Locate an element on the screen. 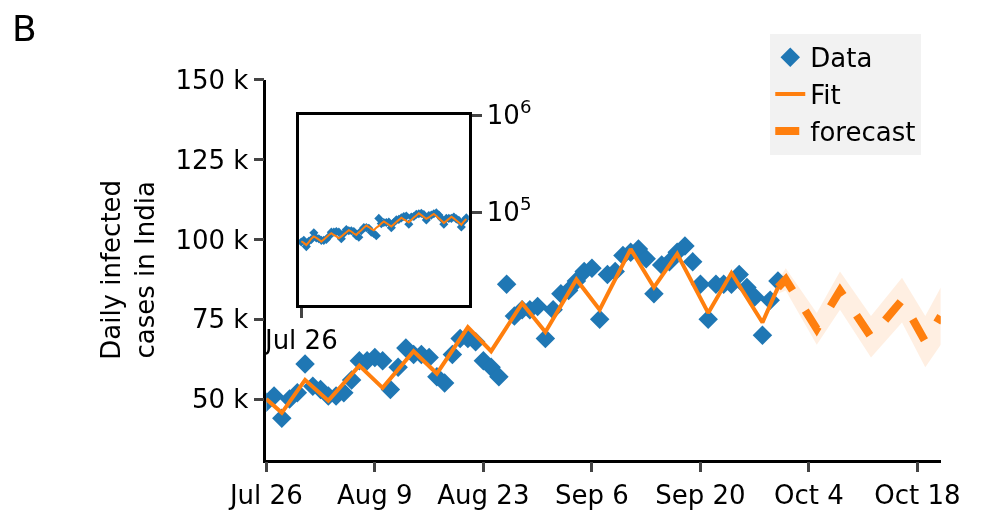  x-tick-label: Sep 6 is located at coordinates (592, 494).